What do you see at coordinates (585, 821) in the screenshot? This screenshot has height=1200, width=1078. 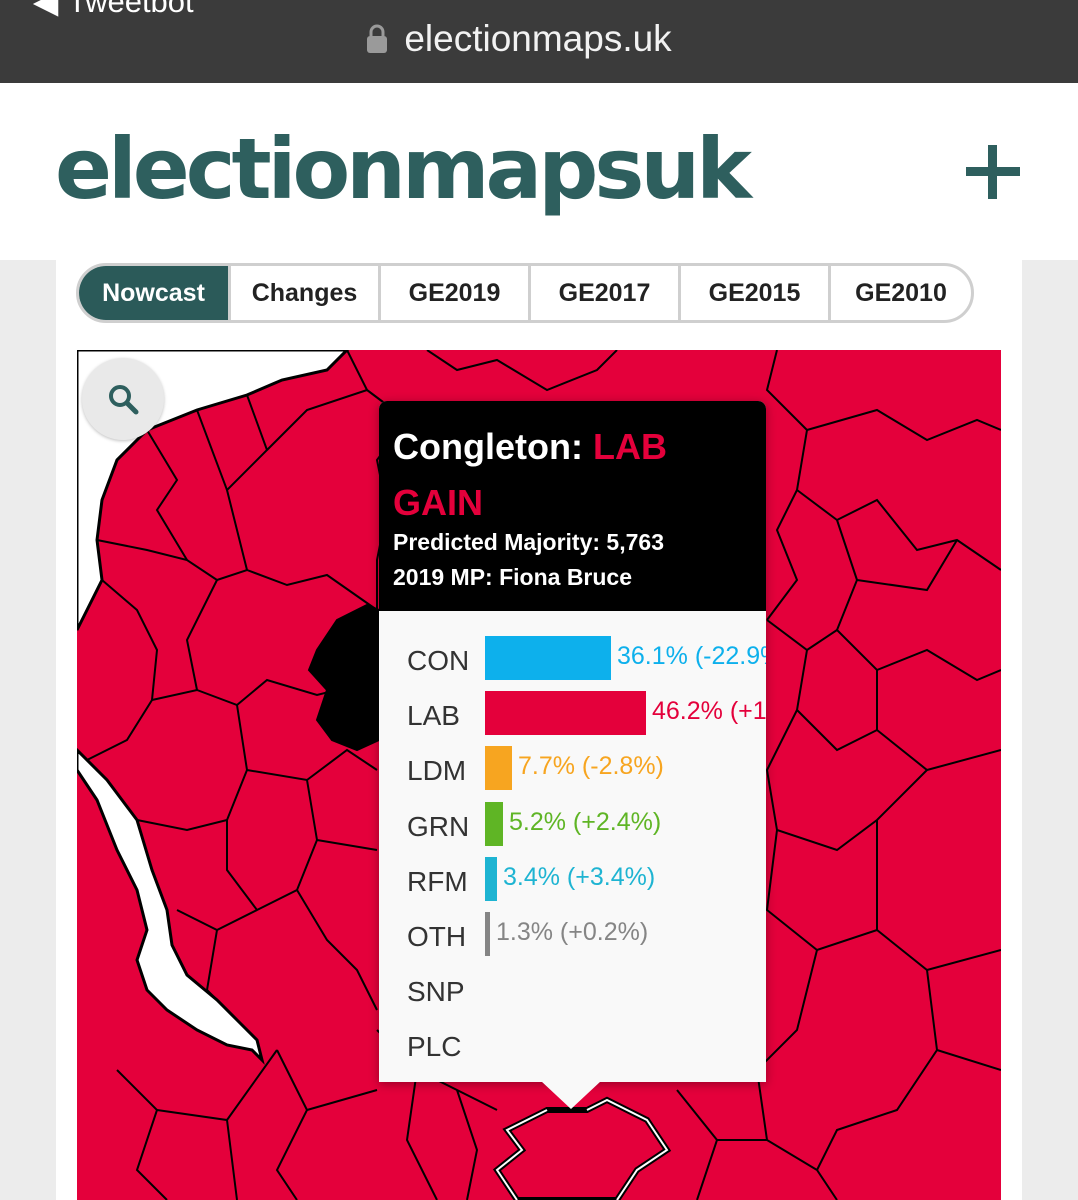 I see `party-share-label: 5.2% (+2.4%)` at bounding box center [585, 821].